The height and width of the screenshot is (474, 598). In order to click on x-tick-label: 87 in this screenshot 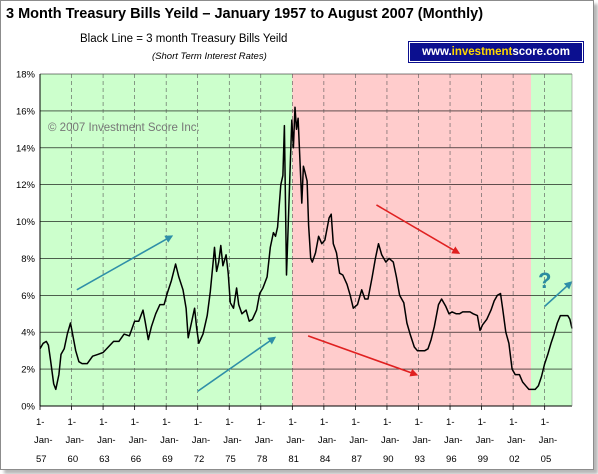, I will do `click(356, 459)`.